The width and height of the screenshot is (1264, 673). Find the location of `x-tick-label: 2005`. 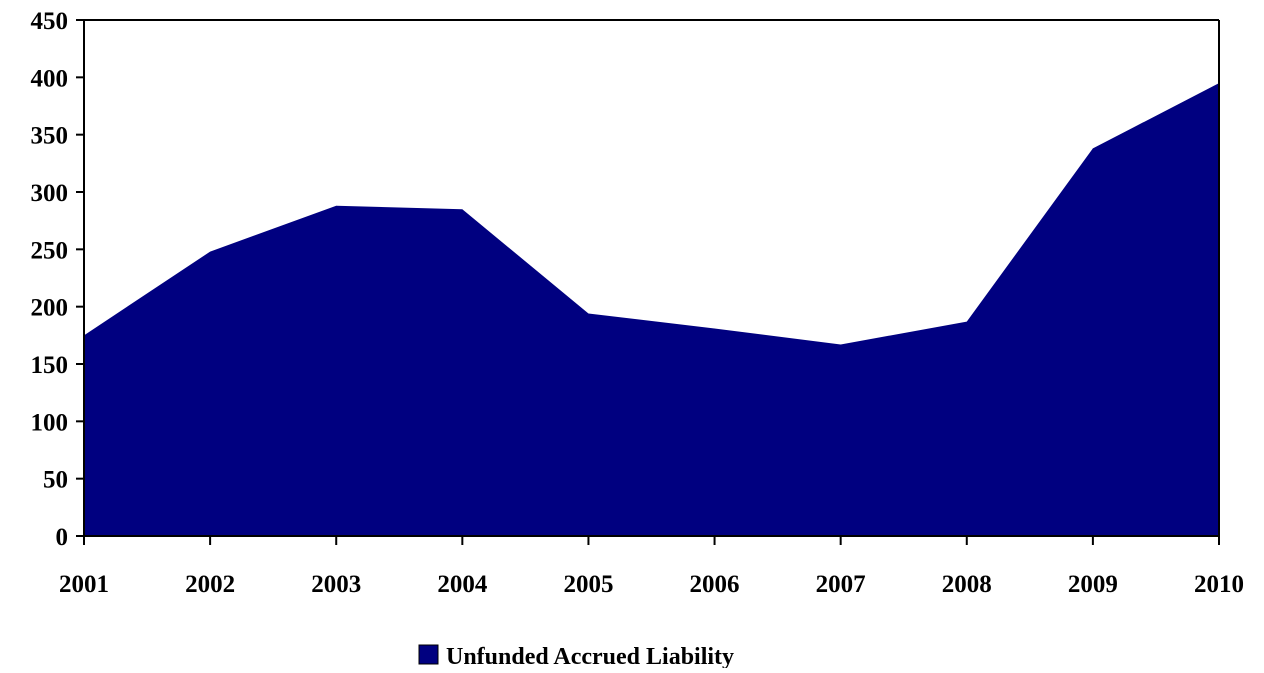

x-tick-label: 2005 is located at coordinates (588, 584).